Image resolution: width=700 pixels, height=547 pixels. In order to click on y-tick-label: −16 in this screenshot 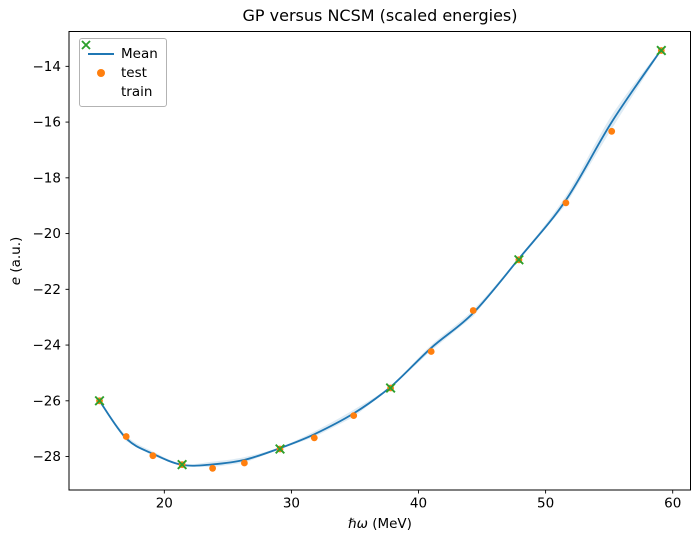, I will do `click(47, 123)`.